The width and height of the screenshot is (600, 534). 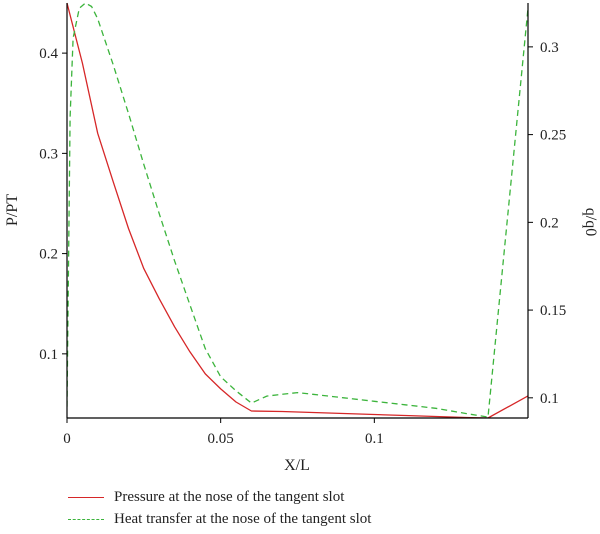 What do you see at coordinates (48, 255) in the screenshot?
I see `y-tick-label: 0.2` at bounding box center [48, 255].